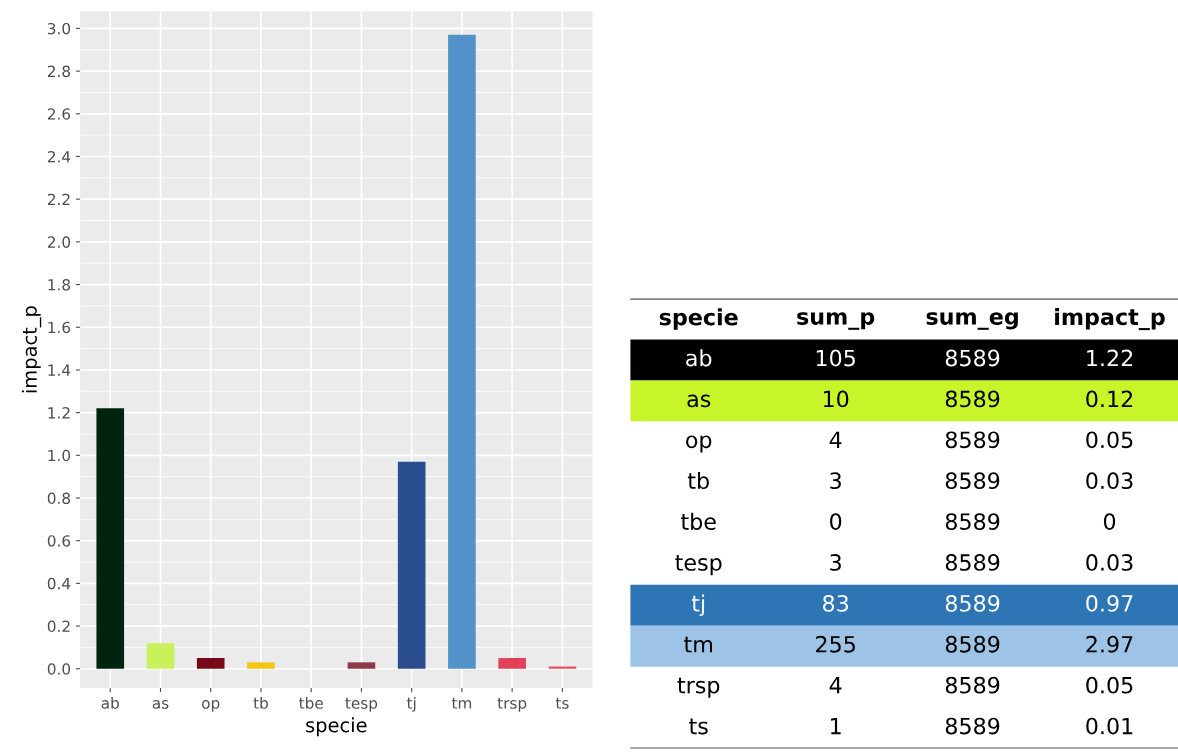  I want to click on y-tick-label: 0.8, so click(59, 498).